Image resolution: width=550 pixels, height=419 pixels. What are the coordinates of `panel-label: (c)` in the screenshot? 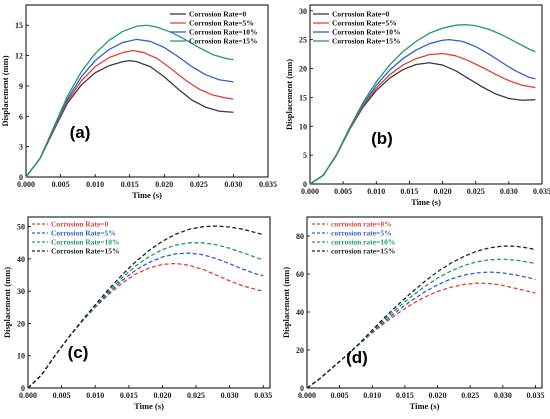 It's located at (78, 352).